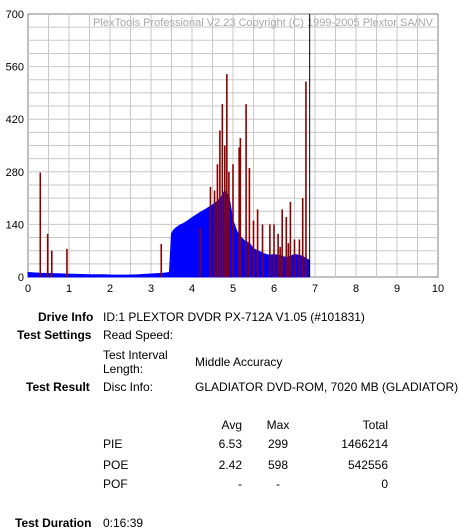 This screenshot has width=459, height=532. I want to click on y-tick-label: 140, so click(15, 225).